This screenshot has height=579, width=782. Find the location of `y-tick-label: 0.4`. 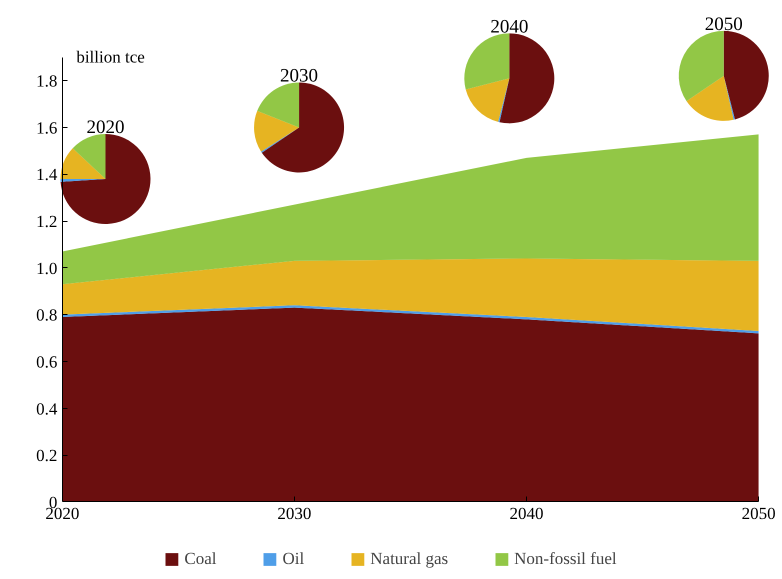

y-tick-label: 0.4 is located at coordinates (47, 408).